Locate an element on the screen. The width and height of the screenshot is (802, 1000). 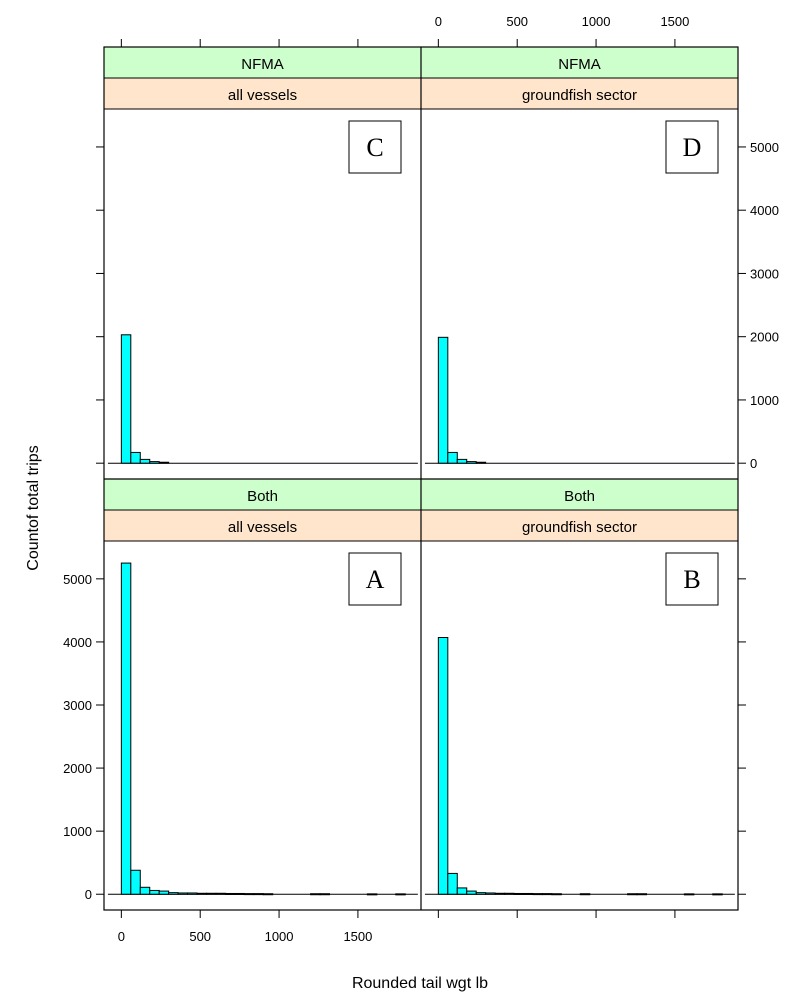
y-axis-title: Countof total trips is located at coordinates (33, 507).